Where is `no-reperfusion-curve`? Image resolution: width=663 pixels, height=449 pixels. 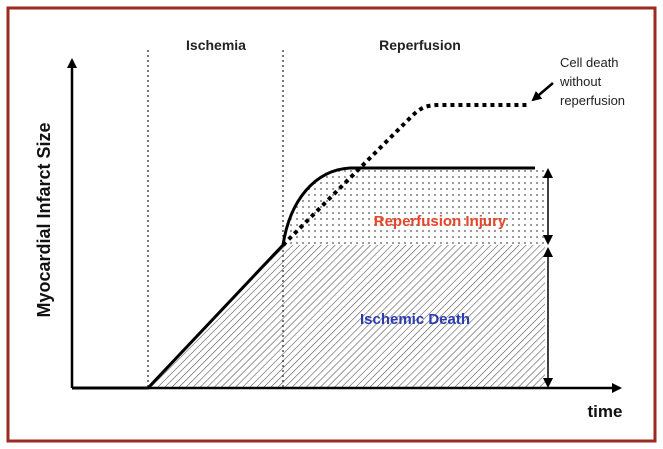 no-reperfusion-curve is located at coordinates (405, 175).